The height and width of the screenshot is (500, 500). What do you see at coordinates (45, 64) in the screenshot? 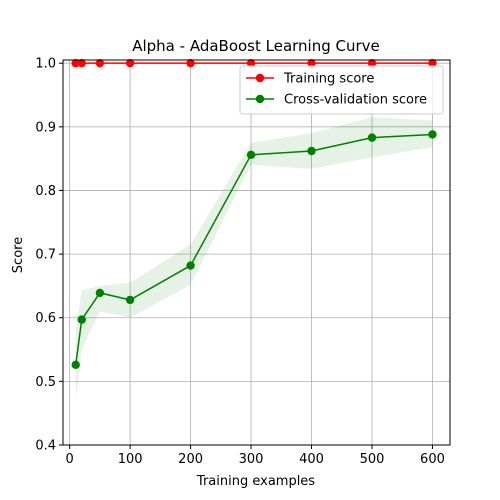
I see `y-tick-label: 1.0` at bounding box center [45, 64].